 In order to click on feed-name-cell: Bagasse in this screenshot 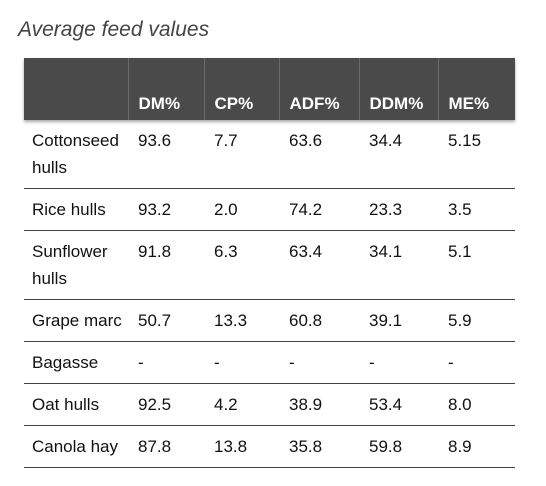, I will do `click(76, 362)`.